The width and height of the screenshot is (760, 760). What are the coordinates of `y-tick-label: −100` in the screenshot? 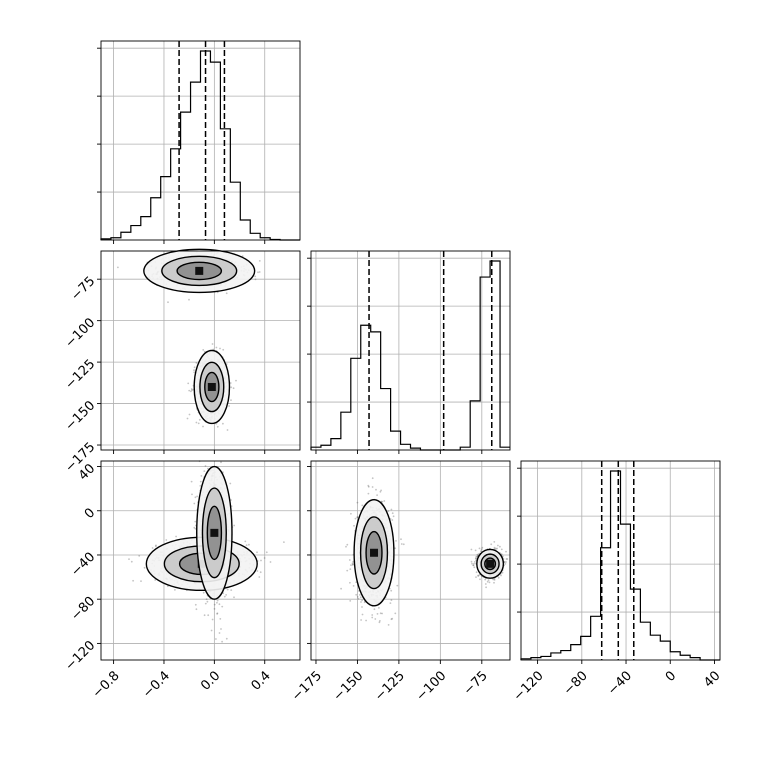 It's located at (80, 333).